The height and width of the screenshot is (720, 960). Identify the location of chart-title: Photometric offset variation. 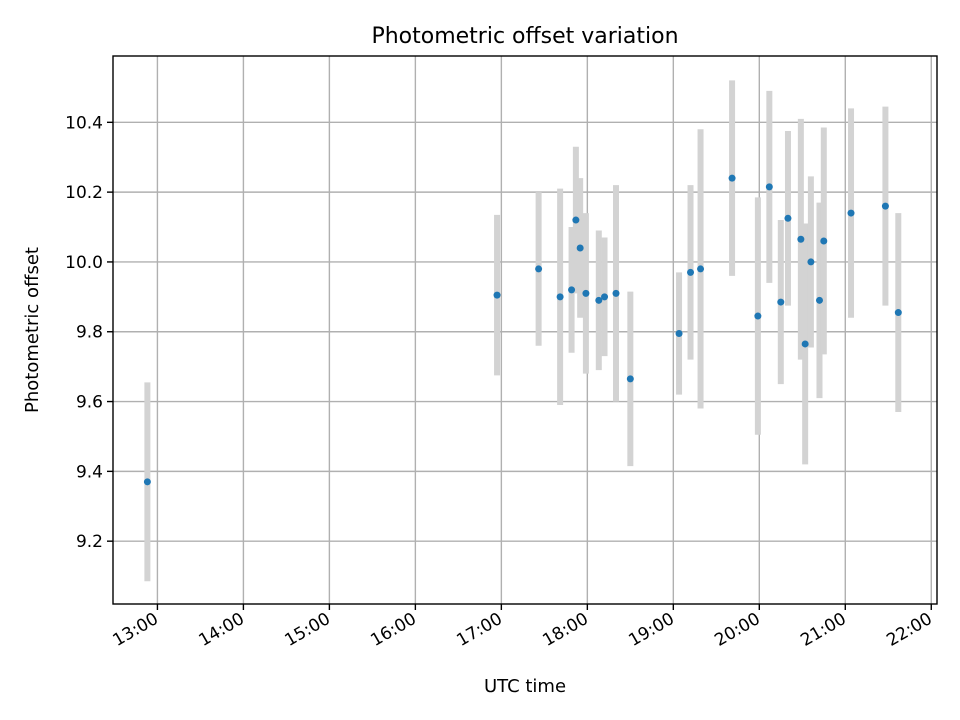
(524, 36).